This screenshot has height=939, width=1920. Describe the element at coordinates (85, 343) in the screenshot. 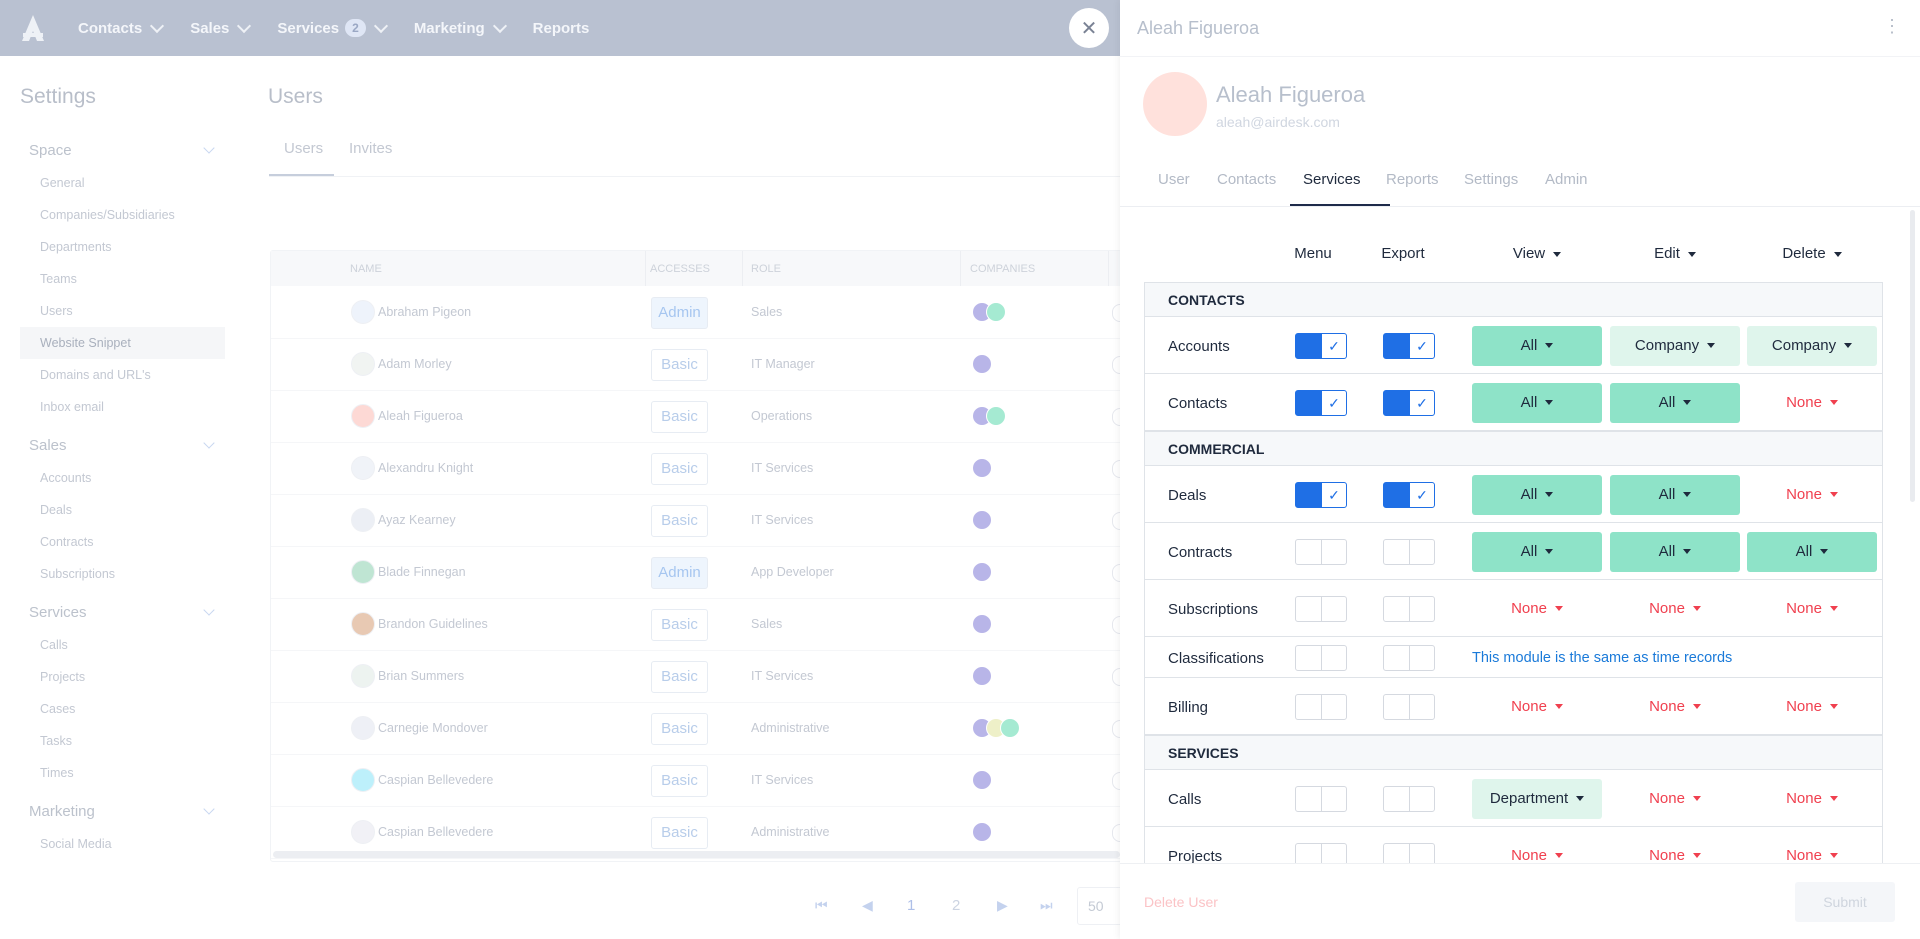

I see `sidebar-item: Website Snippet` at that location.